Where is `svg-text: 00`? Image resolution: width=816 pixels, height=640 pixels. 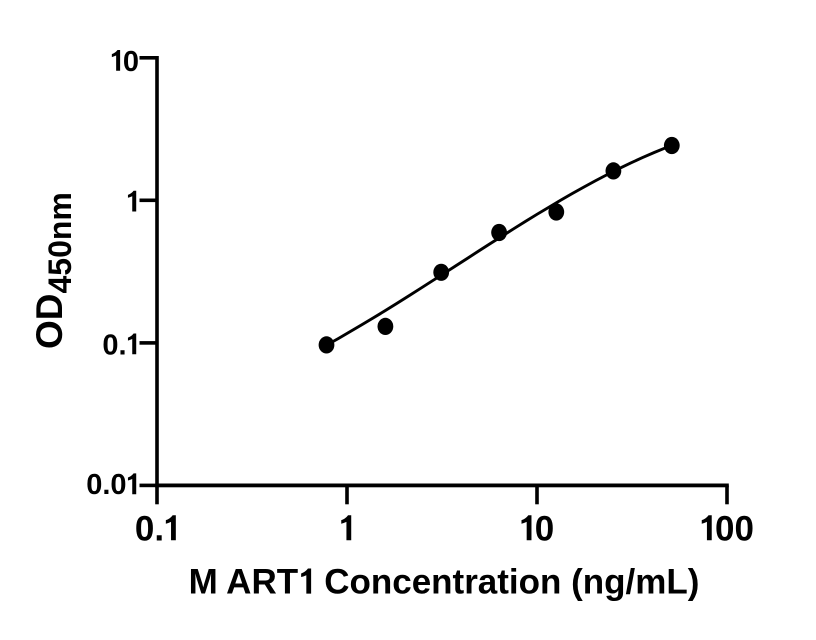
svg-text: 00 is located at coordinates (734, 528).